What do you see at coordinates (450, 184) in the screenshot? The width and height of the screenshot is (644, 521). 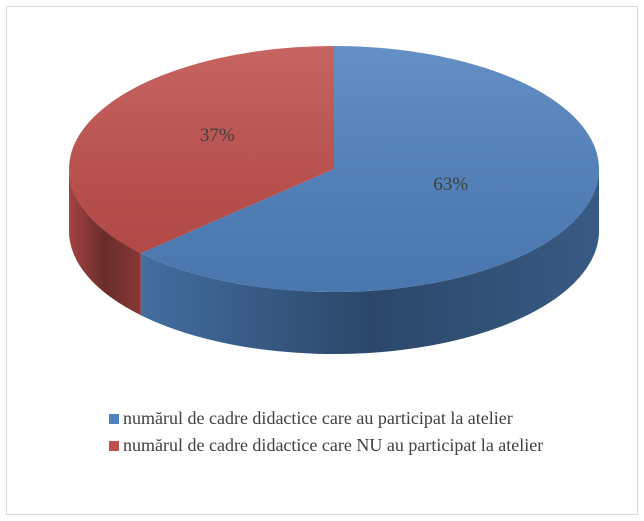 I see `data-label: 63%` at bounding box center [450, 184].